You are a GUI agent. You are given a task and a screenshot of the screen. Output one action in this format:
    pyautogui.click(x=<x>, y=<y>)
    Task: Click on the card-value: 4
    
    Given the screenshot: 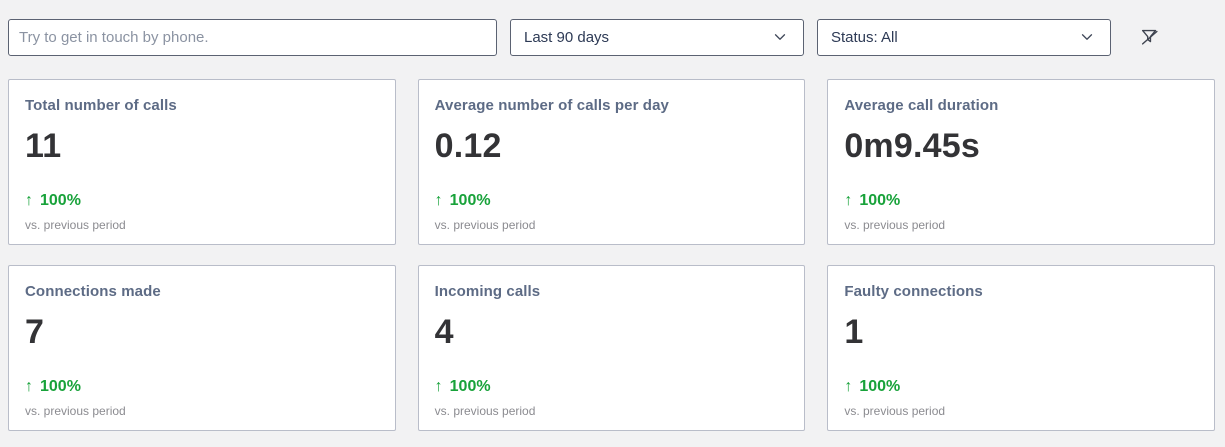 What is the action you would take?
    pyautogui.click(x=444, y=332)
    